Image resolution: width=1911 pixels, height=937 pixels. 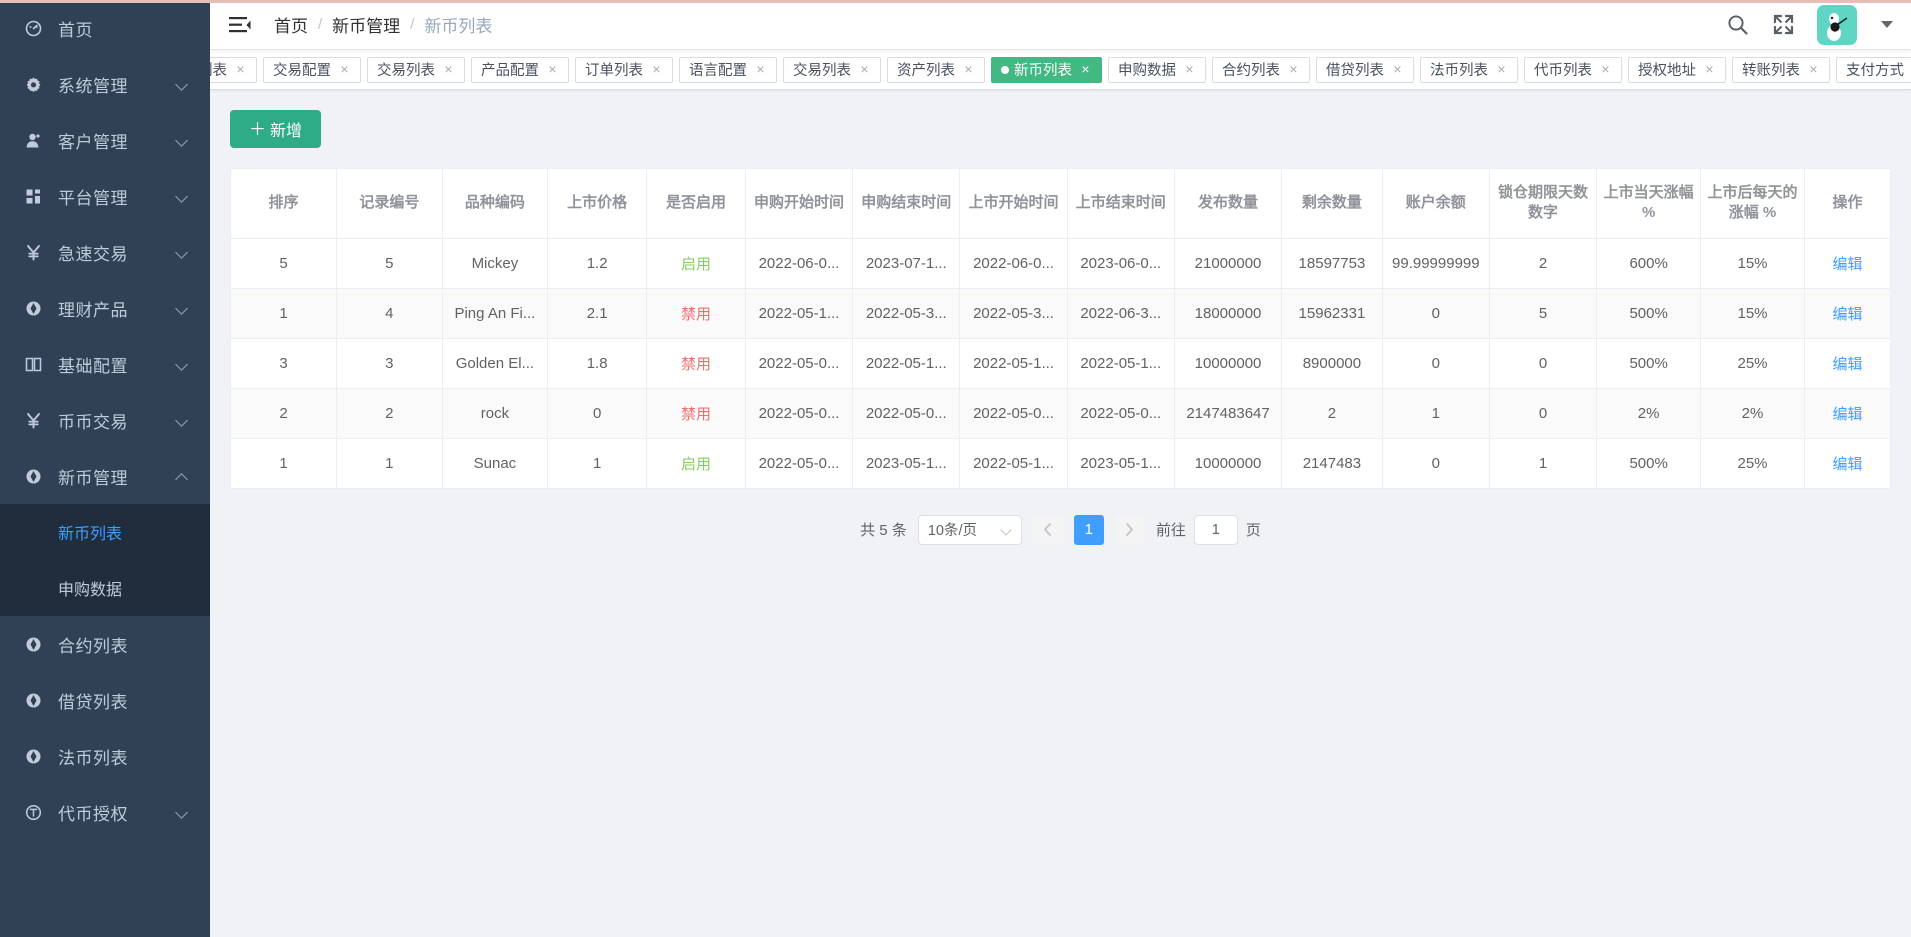 I want to click on tab-7: 资产列表 ×, so click(x=936, y=69).